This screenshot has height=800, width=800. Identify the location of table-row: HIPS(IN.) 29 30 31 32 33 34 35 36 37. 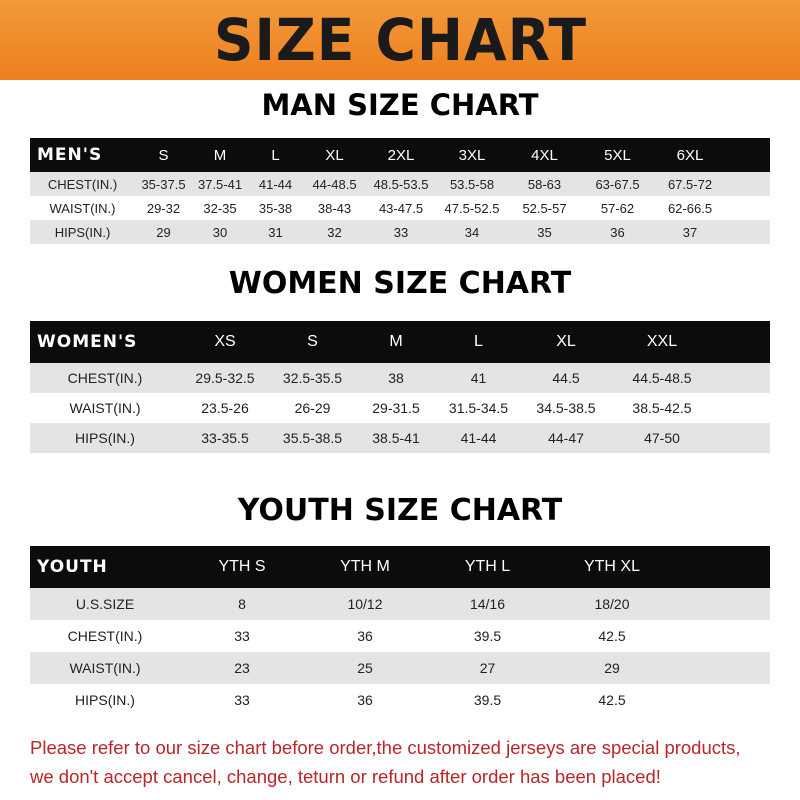
(400, 232).